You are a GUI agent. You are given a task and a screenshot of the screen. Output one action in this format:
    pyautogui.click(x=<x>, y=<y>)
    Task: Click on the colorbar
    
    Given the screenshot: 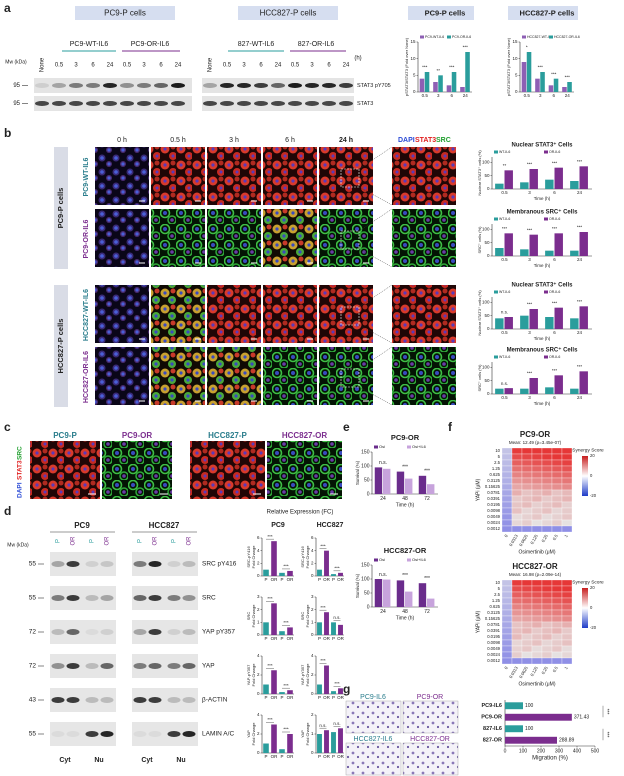 What is the action you would take?
    pyautogui.click(x=585, y=608)
    